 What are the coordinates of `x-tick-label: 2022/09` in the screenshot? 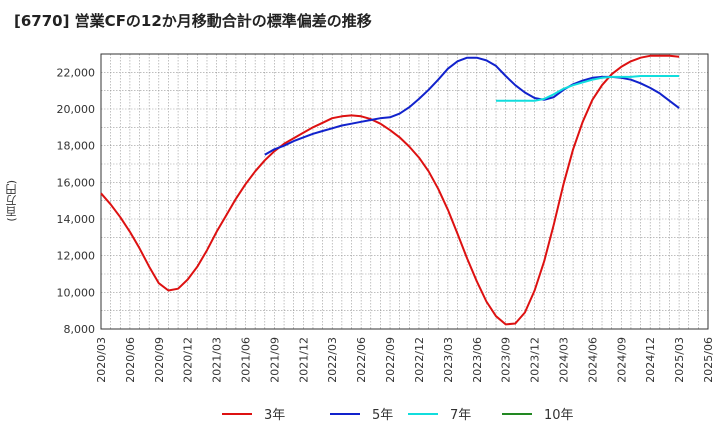 It's located at (390, 360).